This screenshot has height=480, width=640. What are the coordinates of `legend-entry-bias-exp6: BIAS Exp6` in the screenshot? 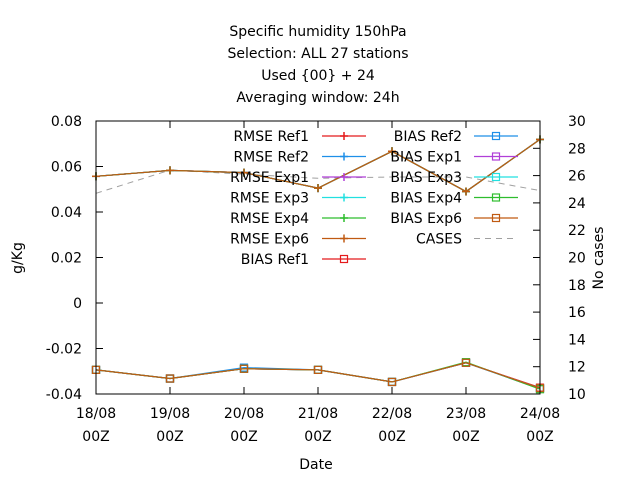 It's located at (454, 219).